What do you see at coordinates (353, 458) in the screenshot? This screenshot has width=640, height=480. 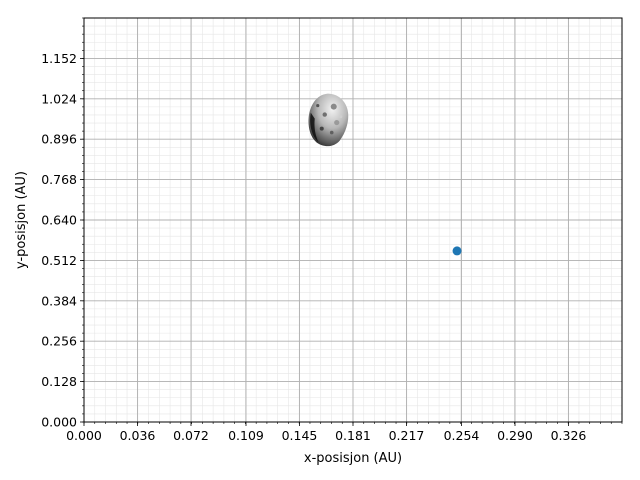 I see `x-axis-label: x-posisjon (AU)` at bounding box center [353, 458].